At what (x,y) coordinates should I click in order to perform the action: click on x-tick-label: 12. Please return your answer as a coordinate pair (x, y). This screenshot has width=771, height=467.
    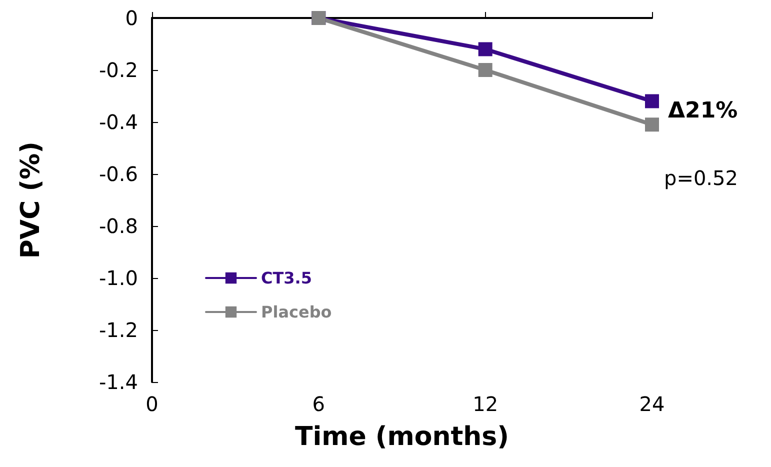
    Looking at the image, I should click on (485, 404).